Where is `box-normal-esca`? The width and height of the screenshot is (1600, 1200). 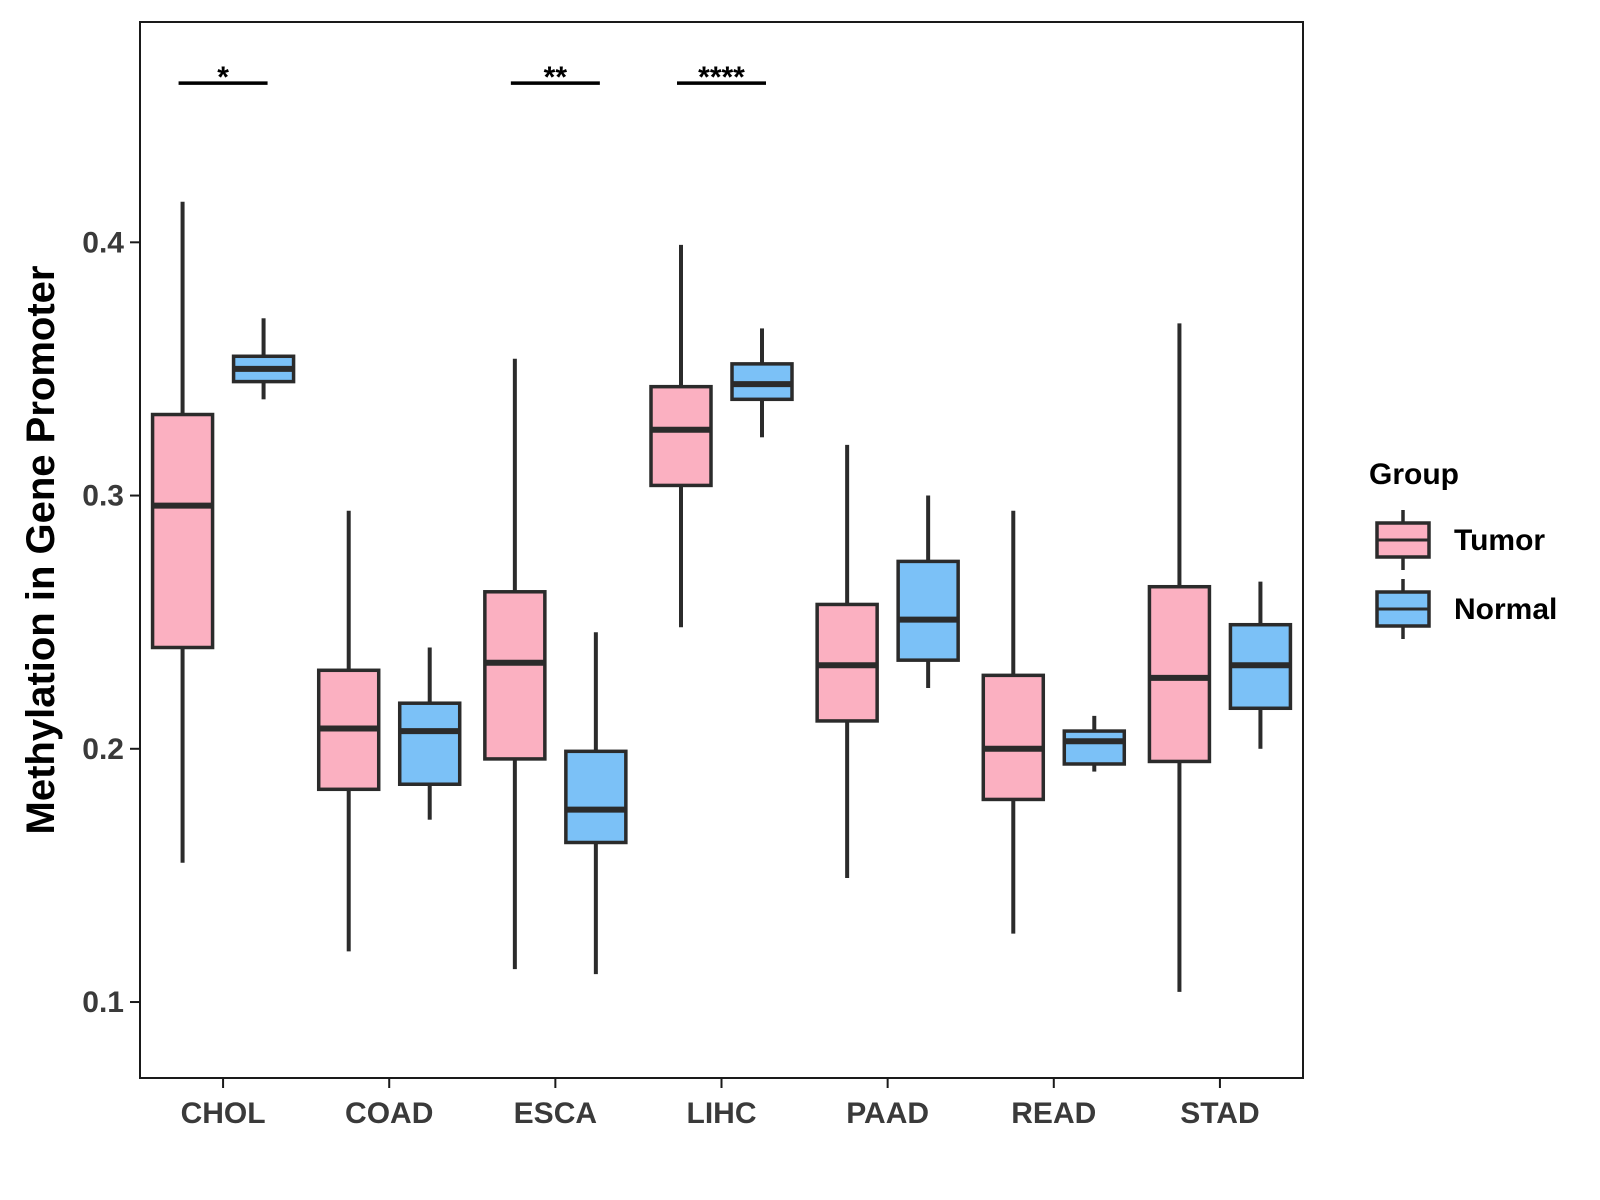 box-normal-esca is located at coordinates (596, 803).